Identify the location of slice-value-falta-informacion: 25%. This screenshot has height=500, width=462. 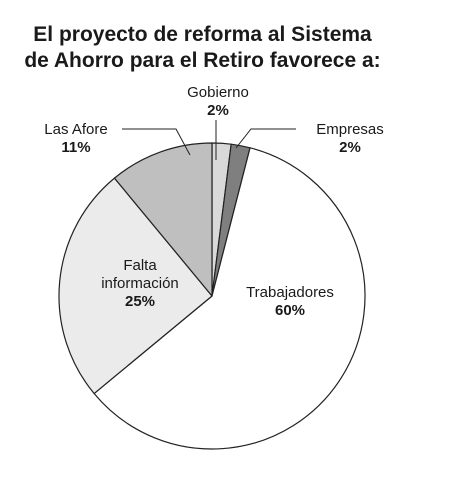
(140, 301).